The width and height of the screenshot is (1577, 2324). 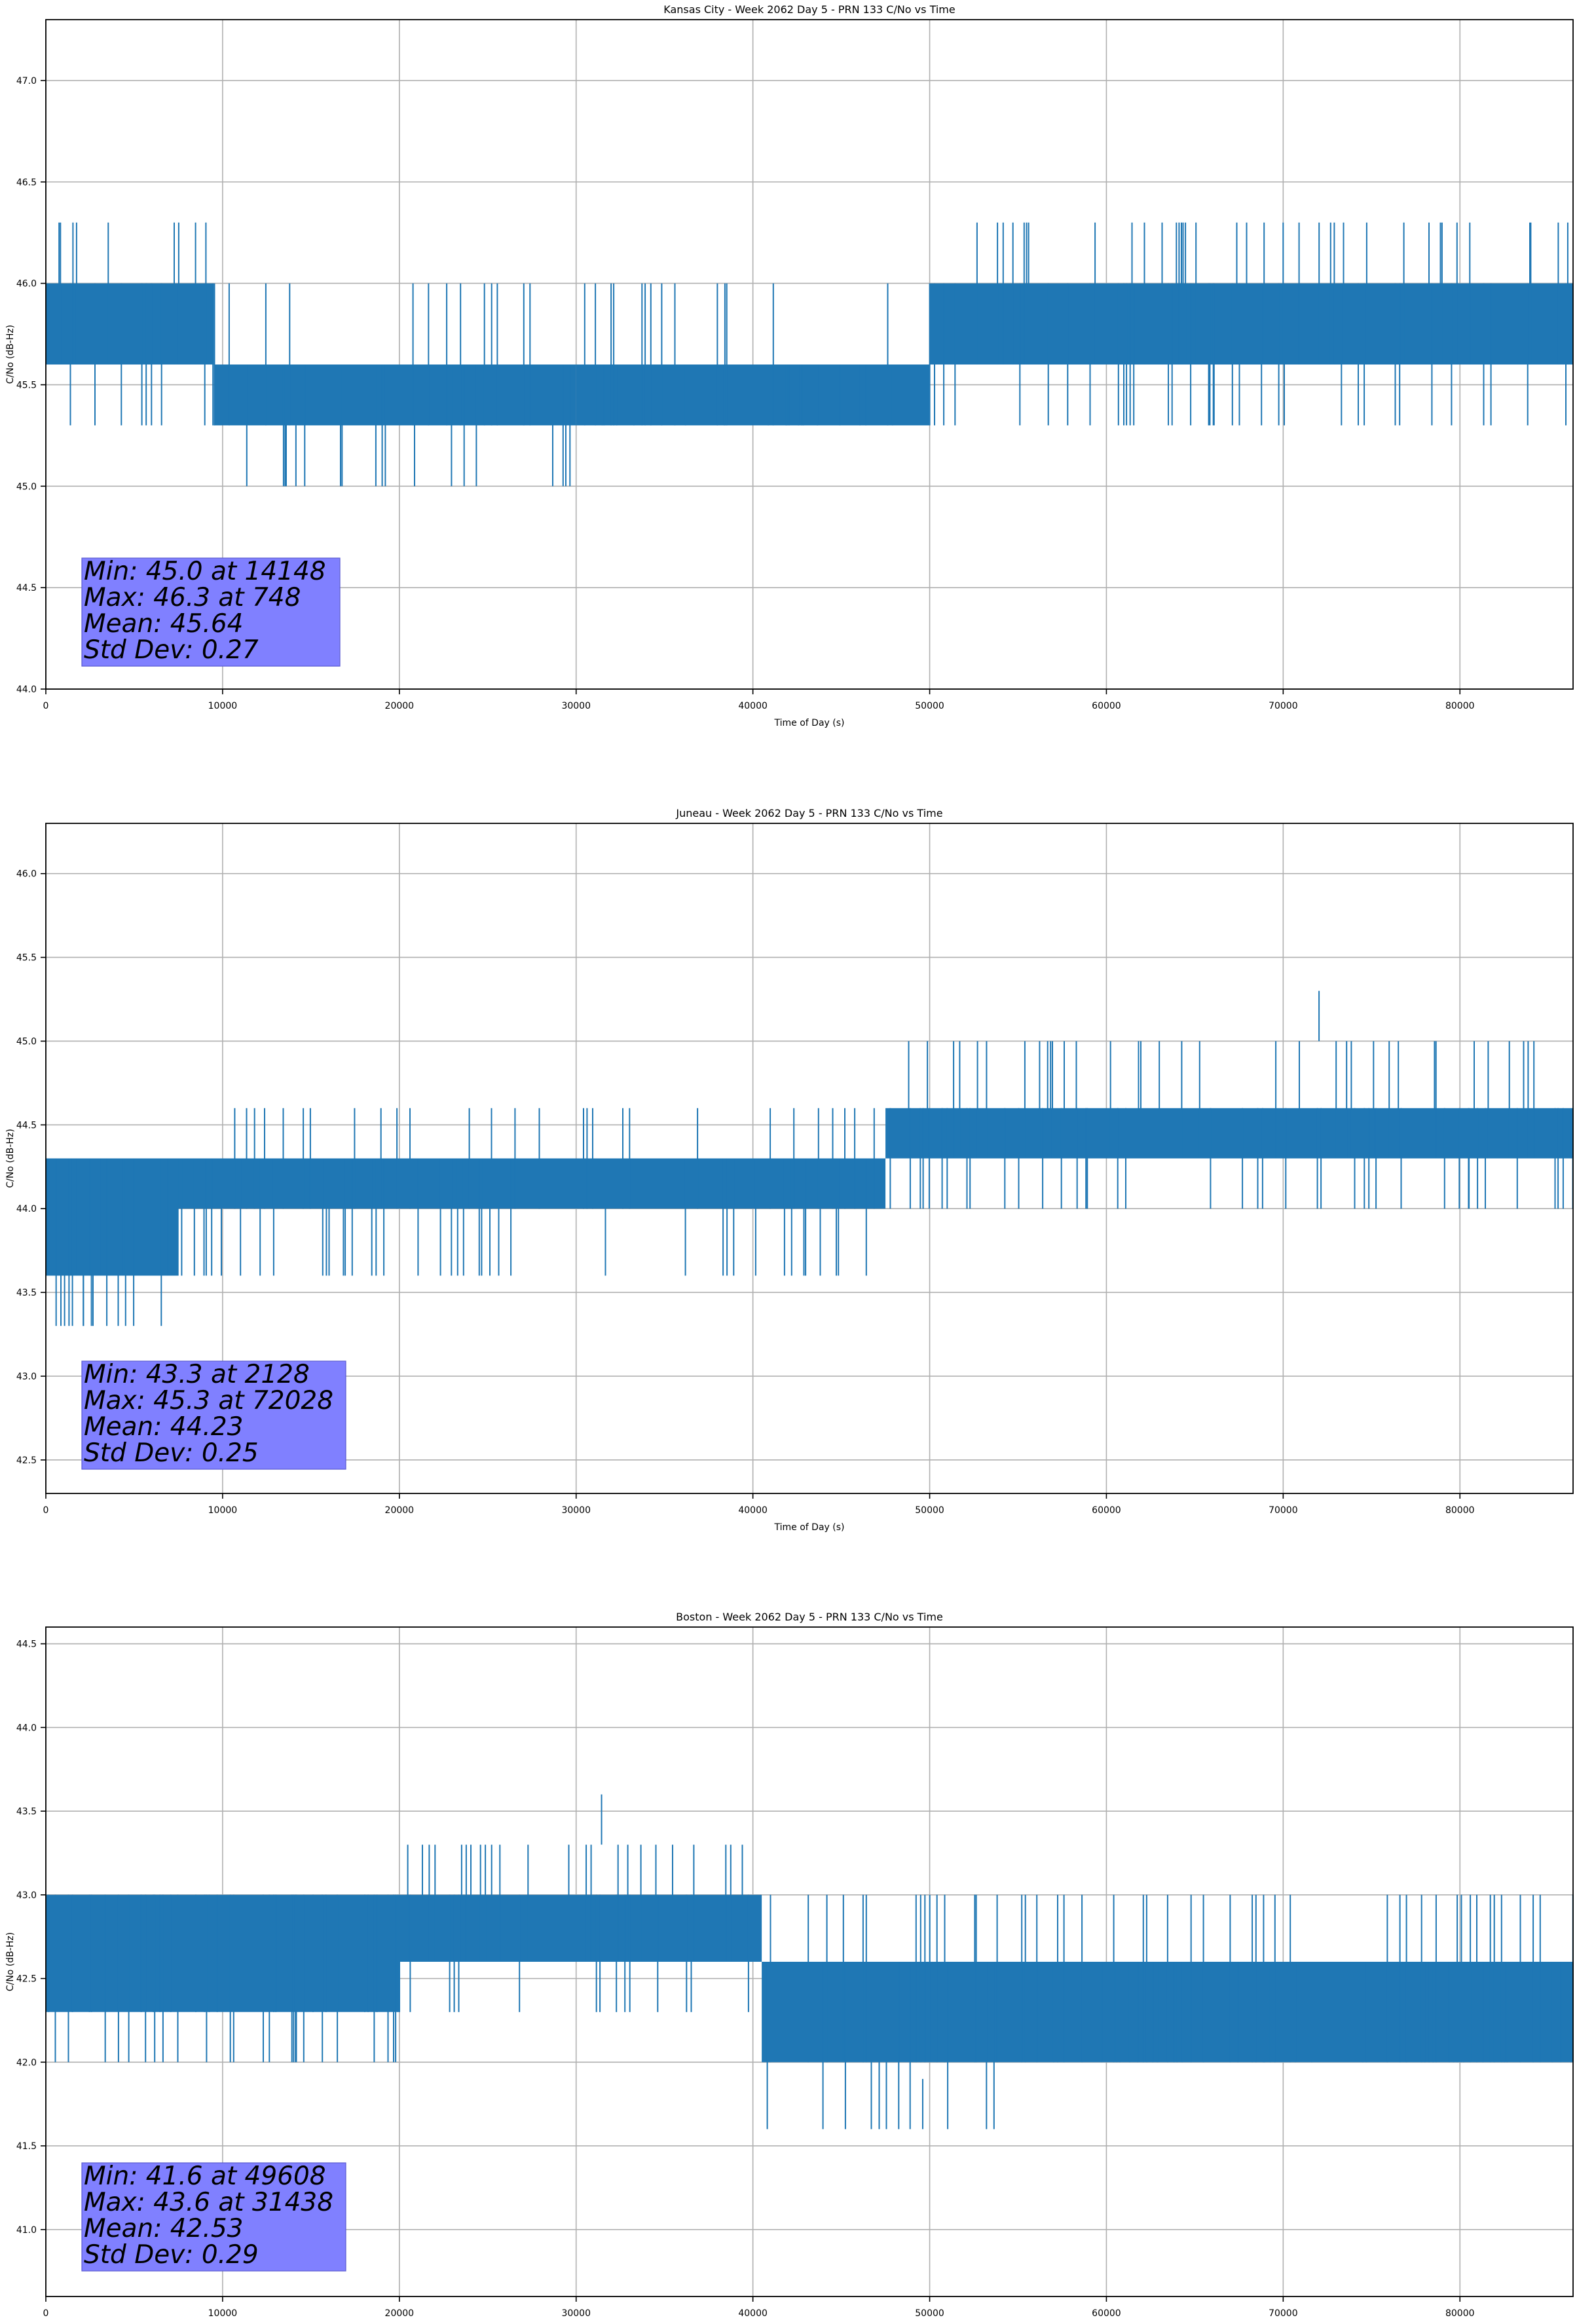 I want to click on y-tick-label: 41.0, so click(x=26, y=2230).